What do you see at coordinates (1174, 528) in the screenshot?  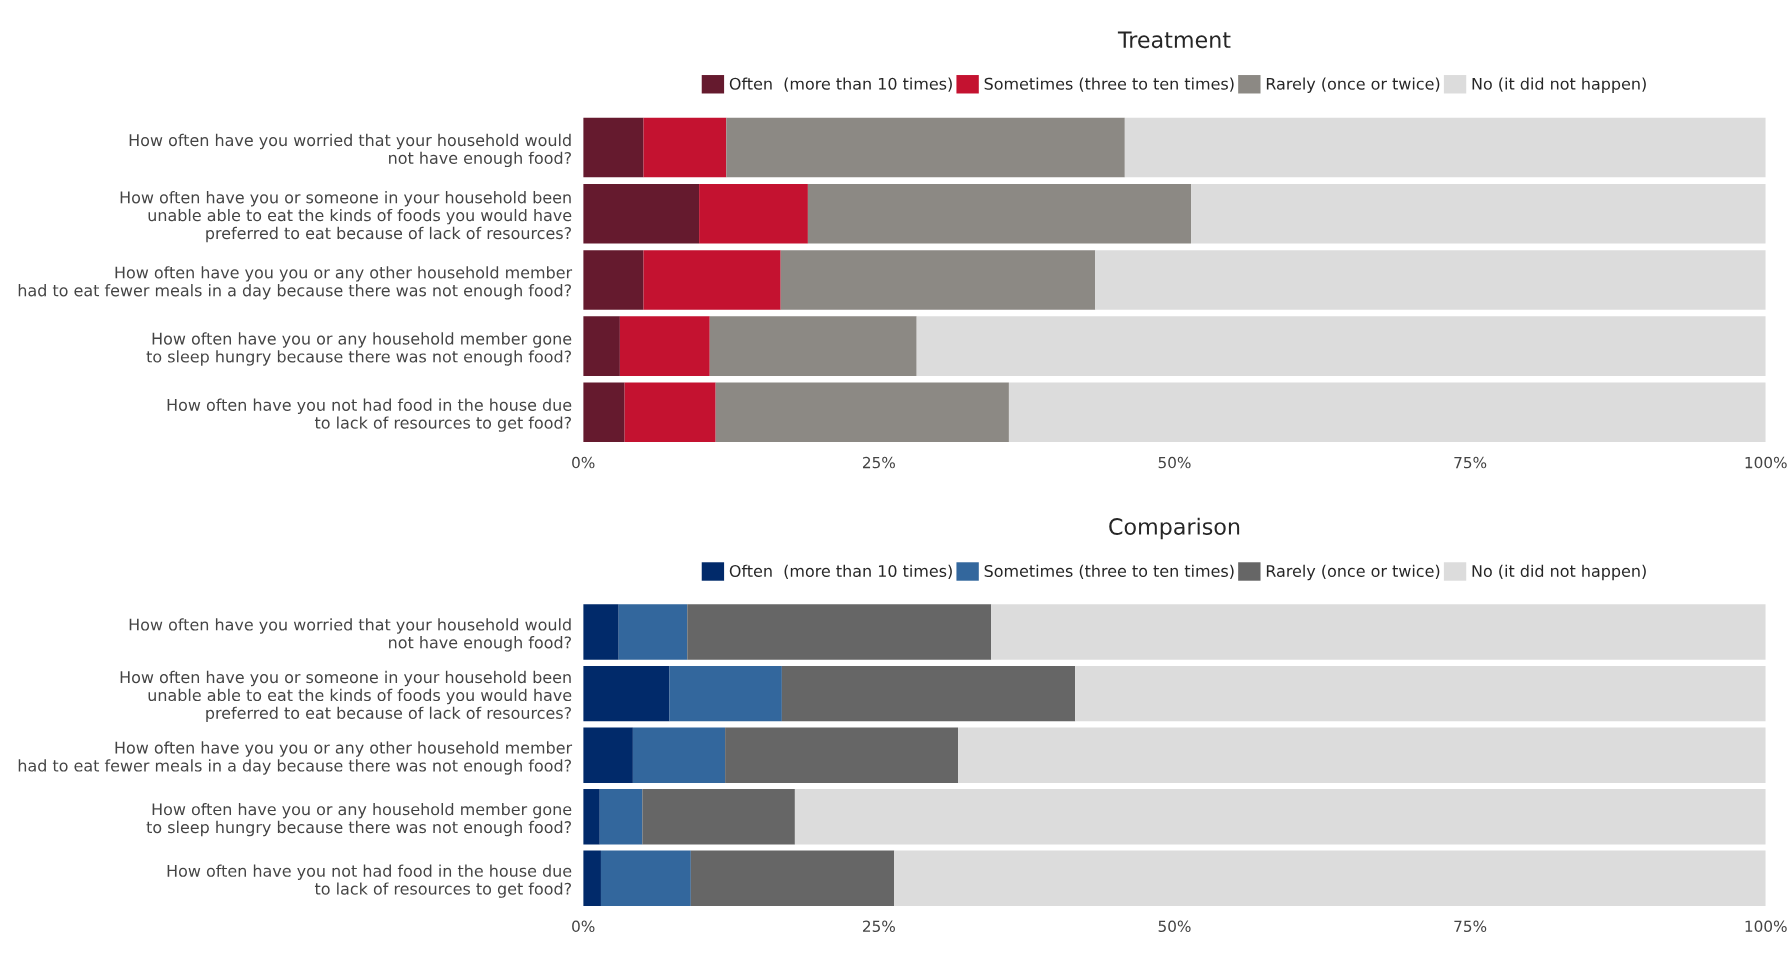 I see `chart-title: Comparison` at bounding box center [1174, 528].